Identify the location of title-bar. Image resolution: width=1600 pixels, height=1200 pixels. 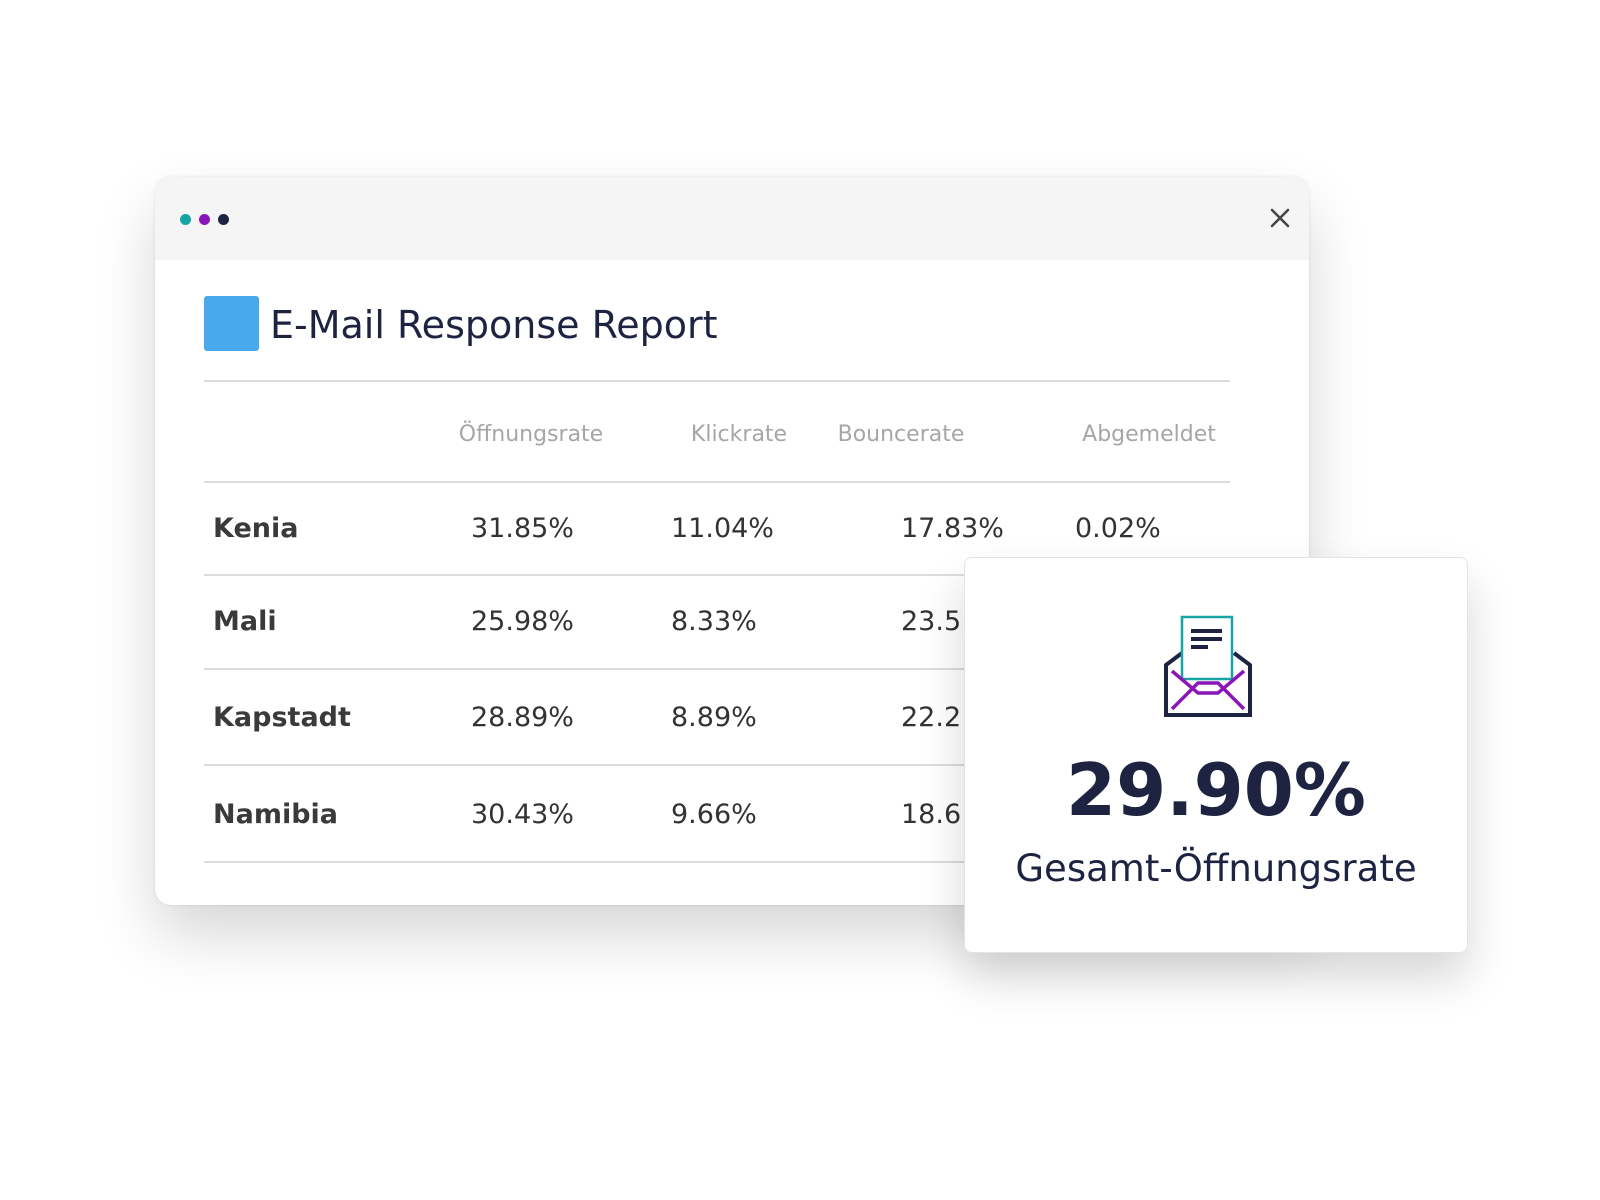
(732, 218).